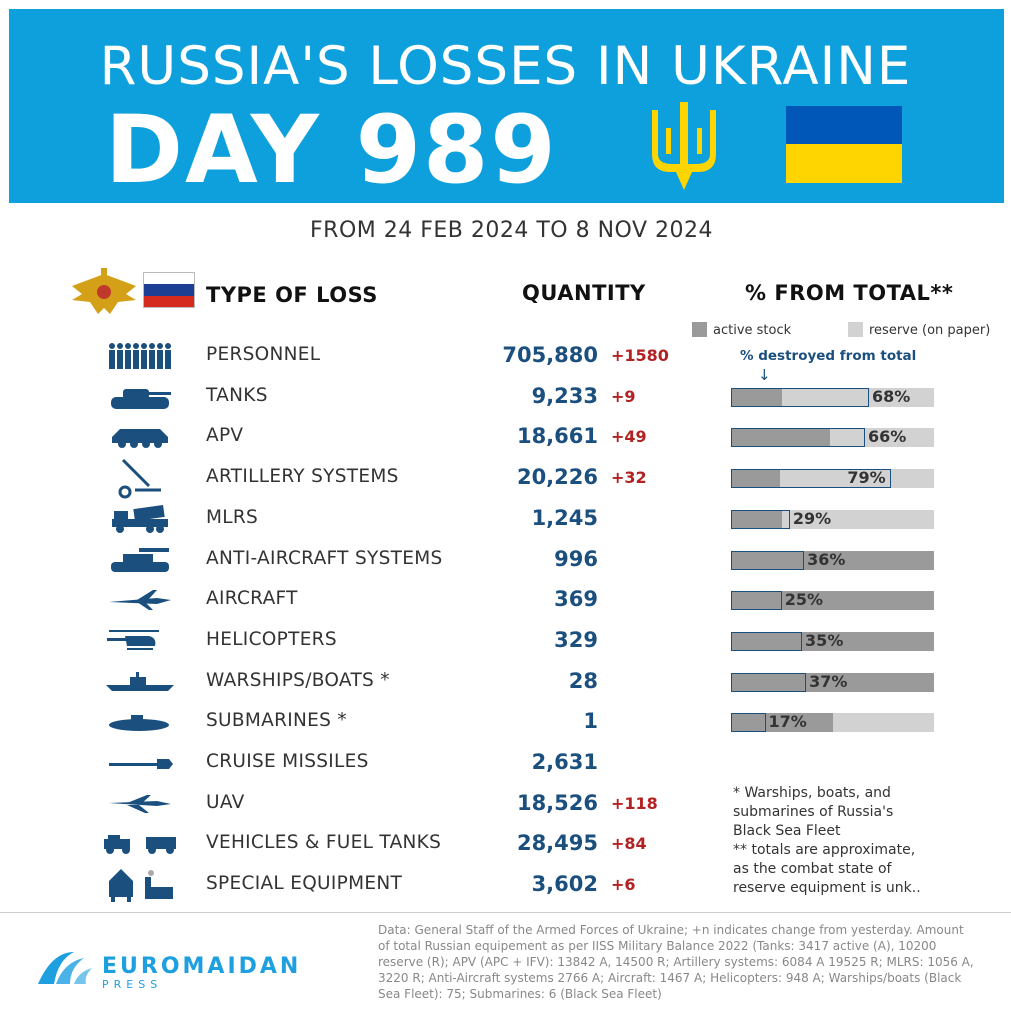 The height and width of the screenshot is (1011, 1011). What do you see at coordinates (557, 436) in the screenshot?
I see `quantity-value: 18,661` at bounding box center [557, 436].